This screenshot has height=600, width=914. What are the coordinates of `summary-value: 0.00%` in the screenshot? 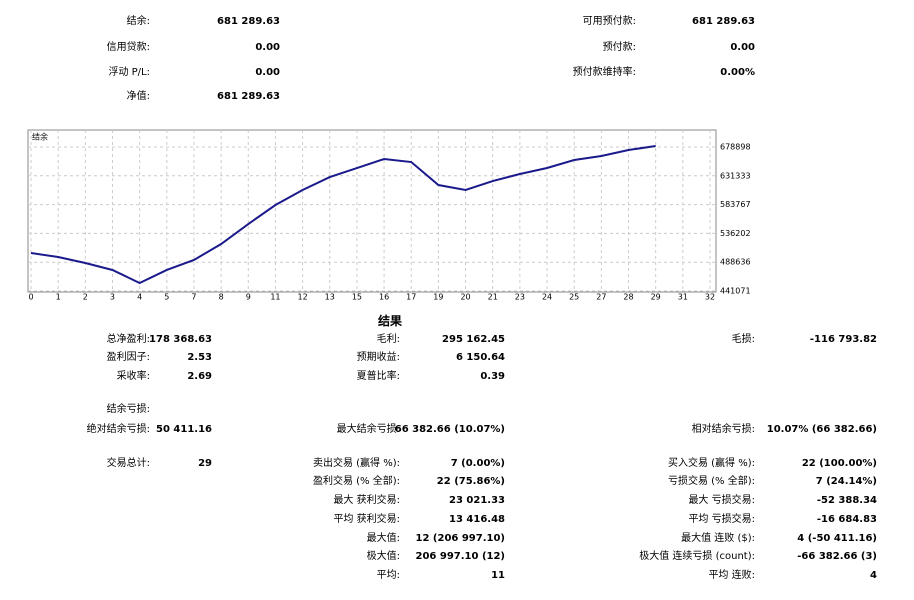 It's located at (737, 72).